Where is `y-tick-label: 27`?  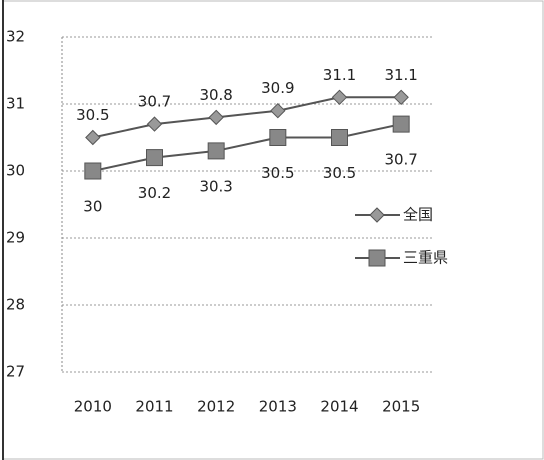 y-tick-label: 27 is located at coordinates (15, 372).